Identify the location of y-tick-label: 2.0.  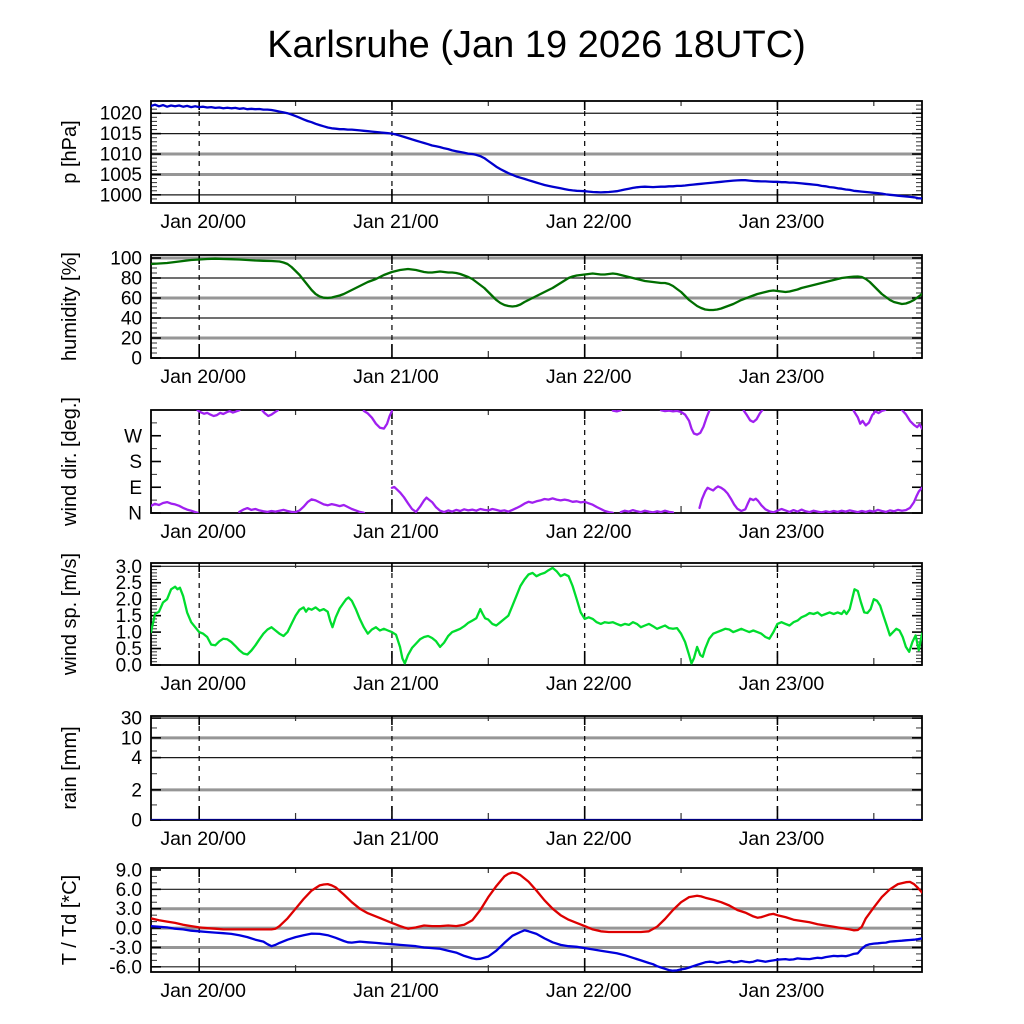
(129, 600).